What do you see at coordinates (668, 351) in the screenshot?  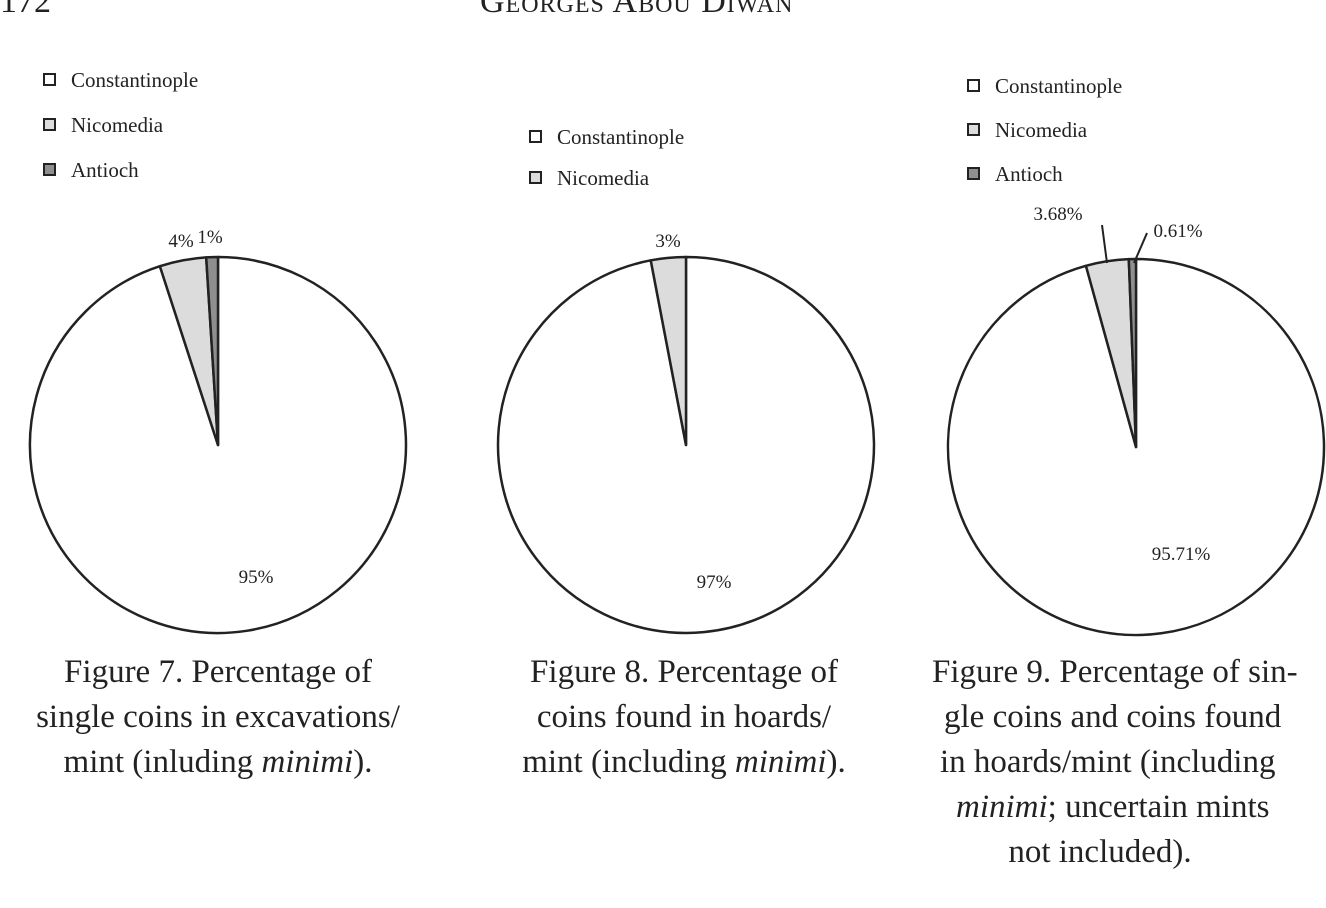 I see `pie8-slice-nicomedia` at bounding box center [668, 351].